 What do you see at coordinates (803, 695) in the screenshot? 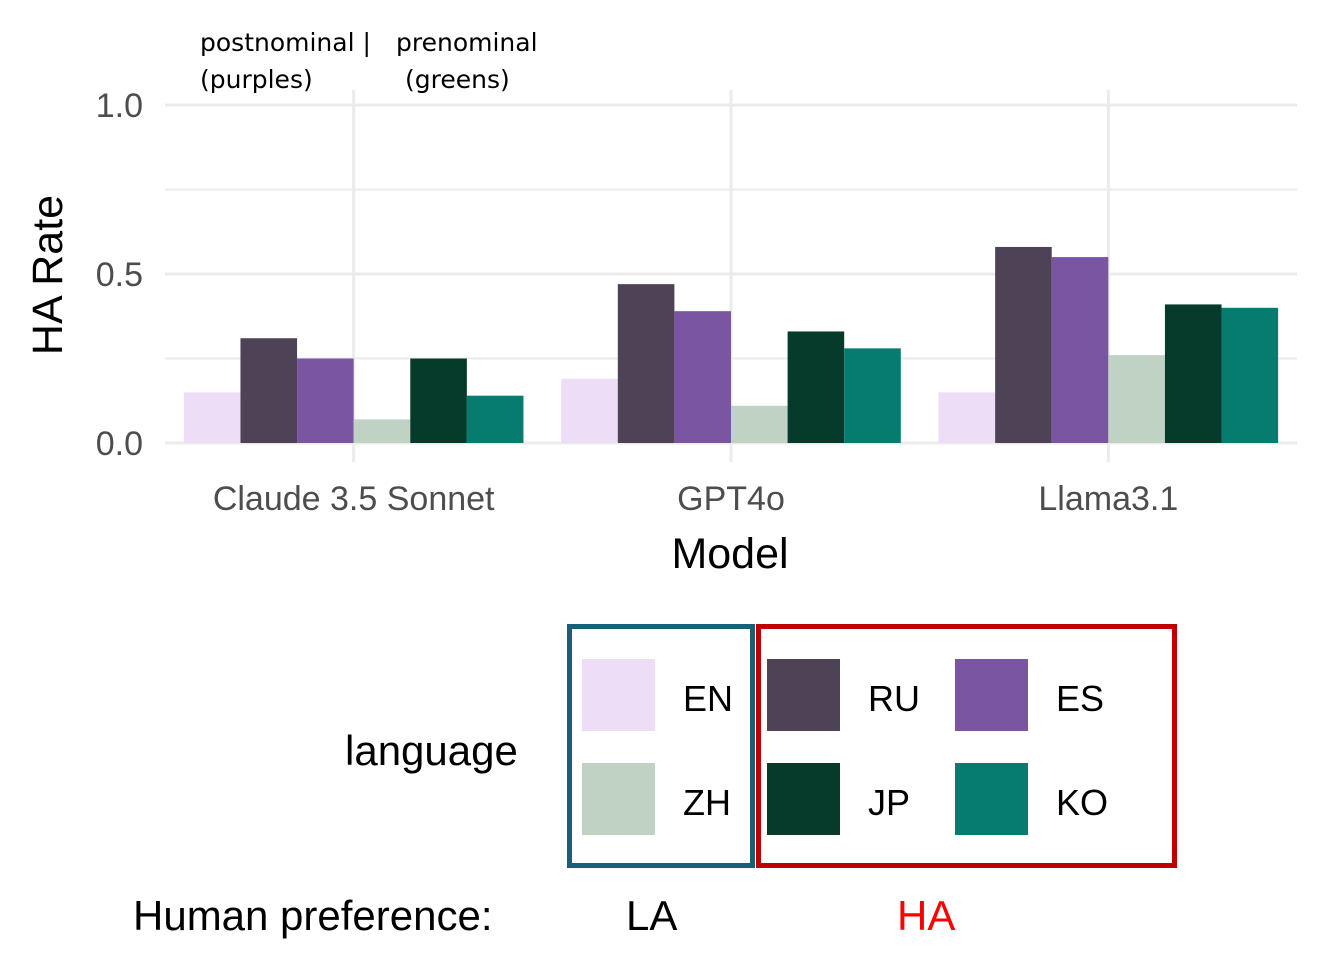
I see `legend-swatch-ru` at bounding box center [803, 695].